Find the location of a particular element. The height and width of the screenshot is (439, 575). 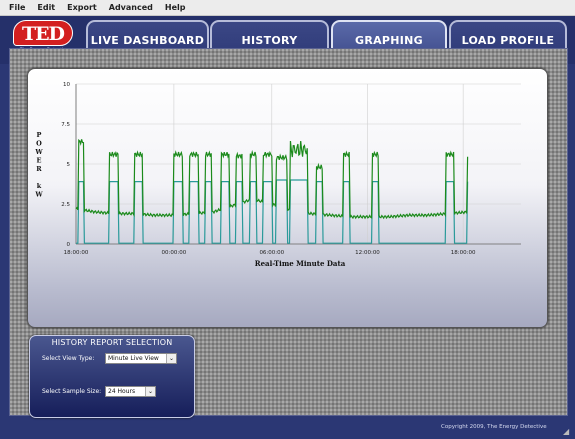

menu-help: Help is located at coordinates (175, 7).